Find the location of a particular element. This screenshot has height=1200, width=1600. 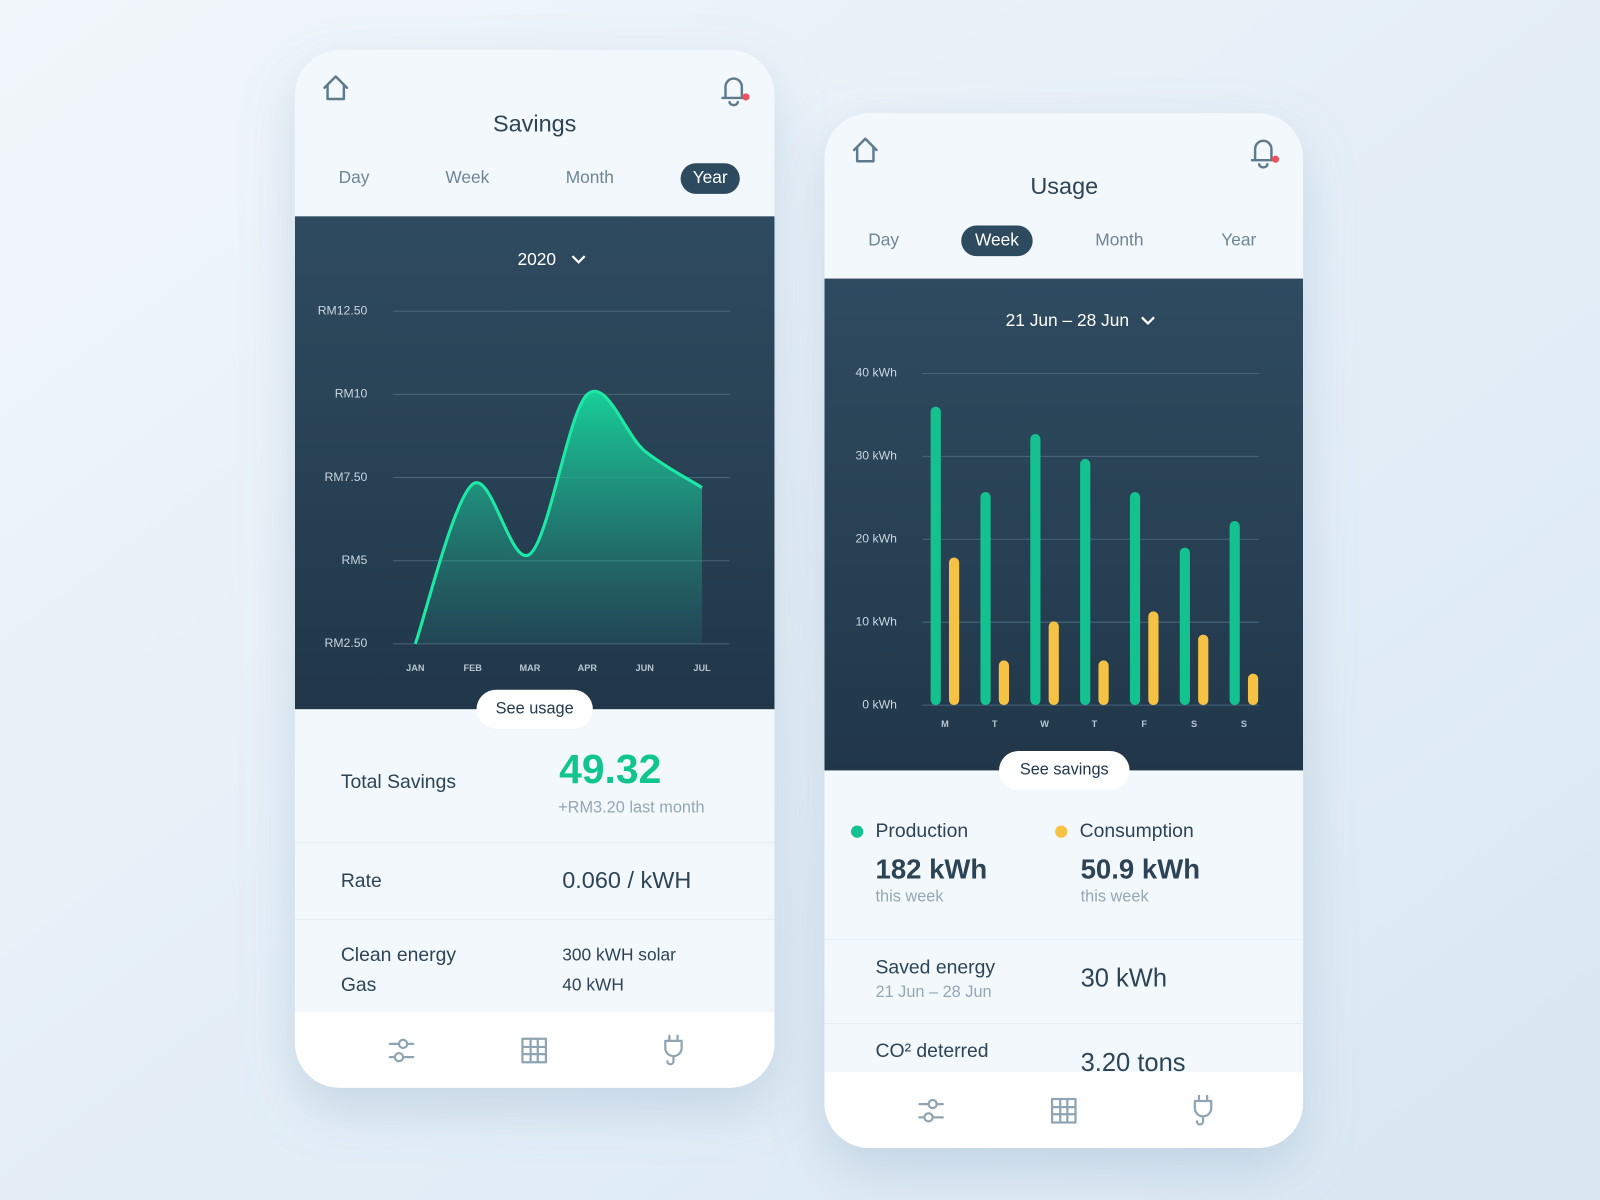

total-value: 50.9 kWh is located at coordinates (1140, 869).